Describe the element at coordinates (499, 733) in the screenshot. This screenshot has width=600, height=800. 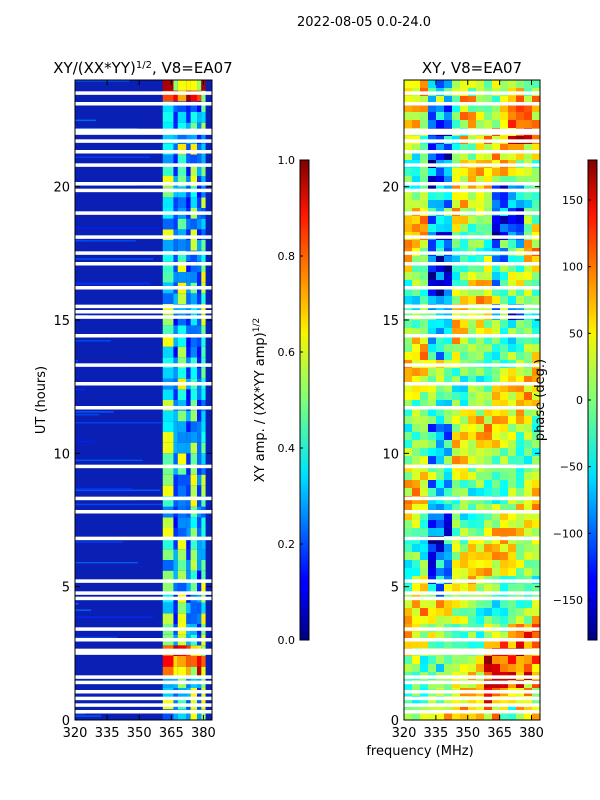
I see `x-tick-label: 365` at that location.